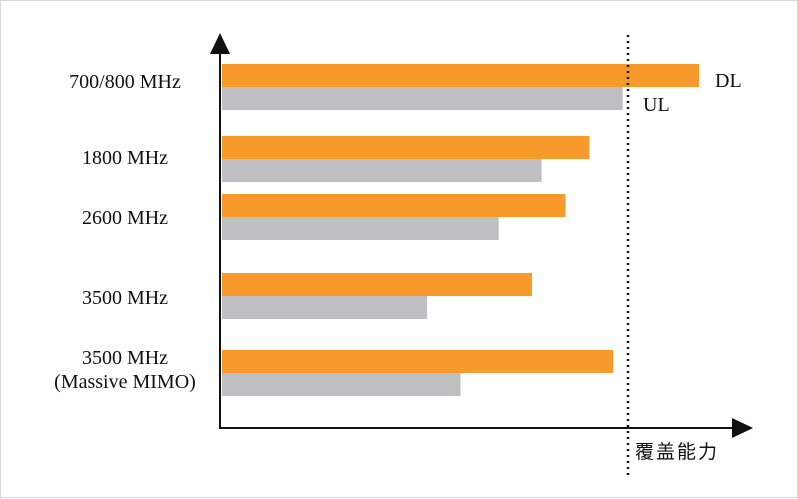 The image size is (798, 499). Describe the element at coordinates (125, 298) in the screenshot. I see `category-label-3: 3500 MHz` at that location.